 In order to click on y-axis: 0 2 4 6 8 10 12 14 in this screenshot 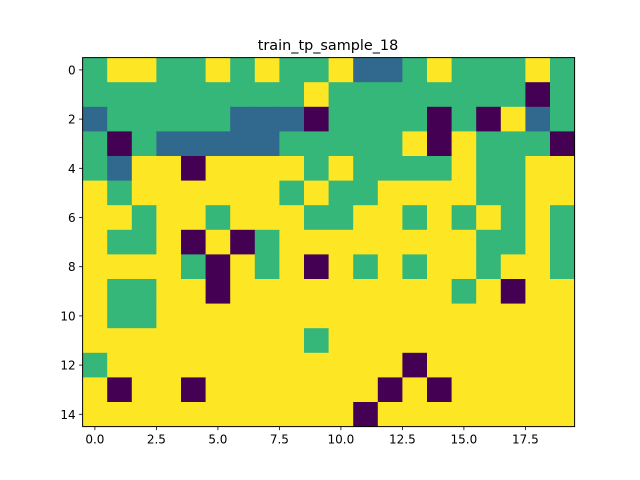, I will do `click(71, 242)`.